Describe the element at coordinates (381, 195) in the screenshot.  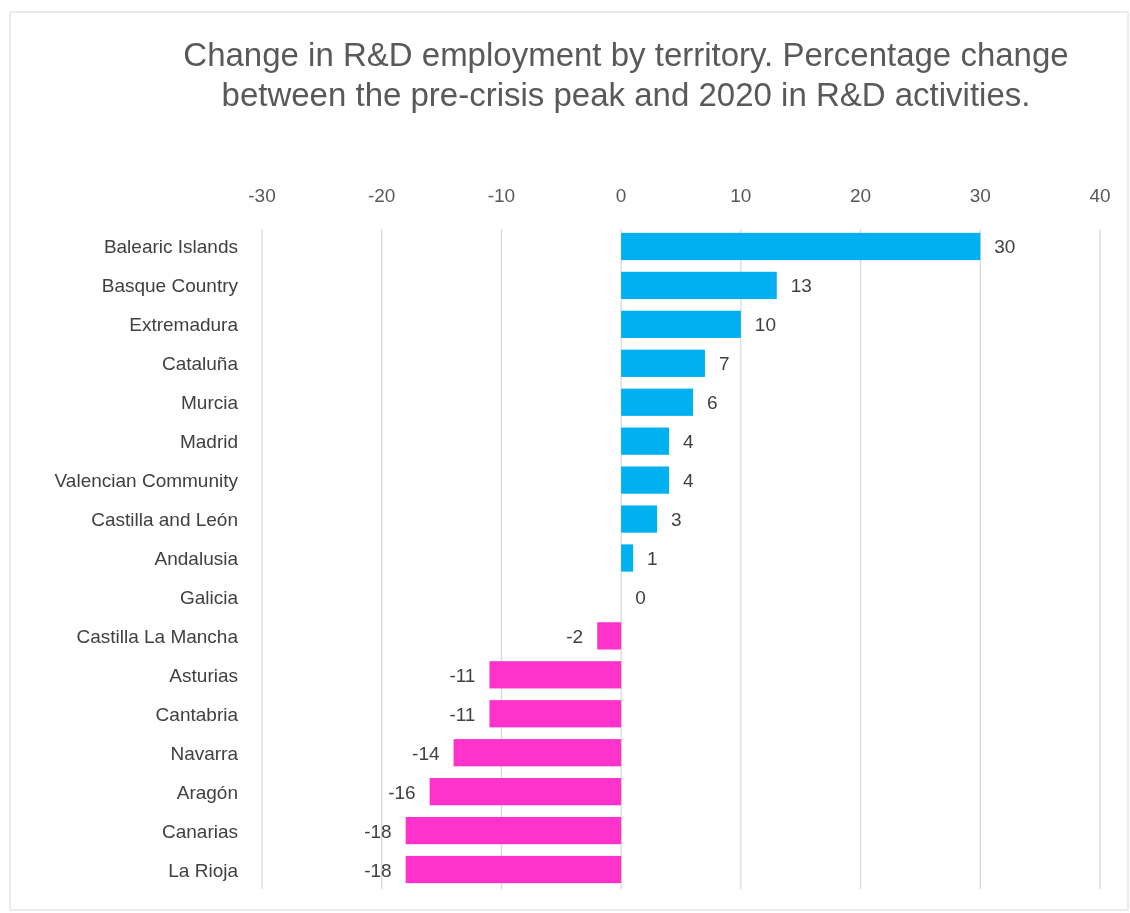
I see `x-tick-label: -20` at that location.